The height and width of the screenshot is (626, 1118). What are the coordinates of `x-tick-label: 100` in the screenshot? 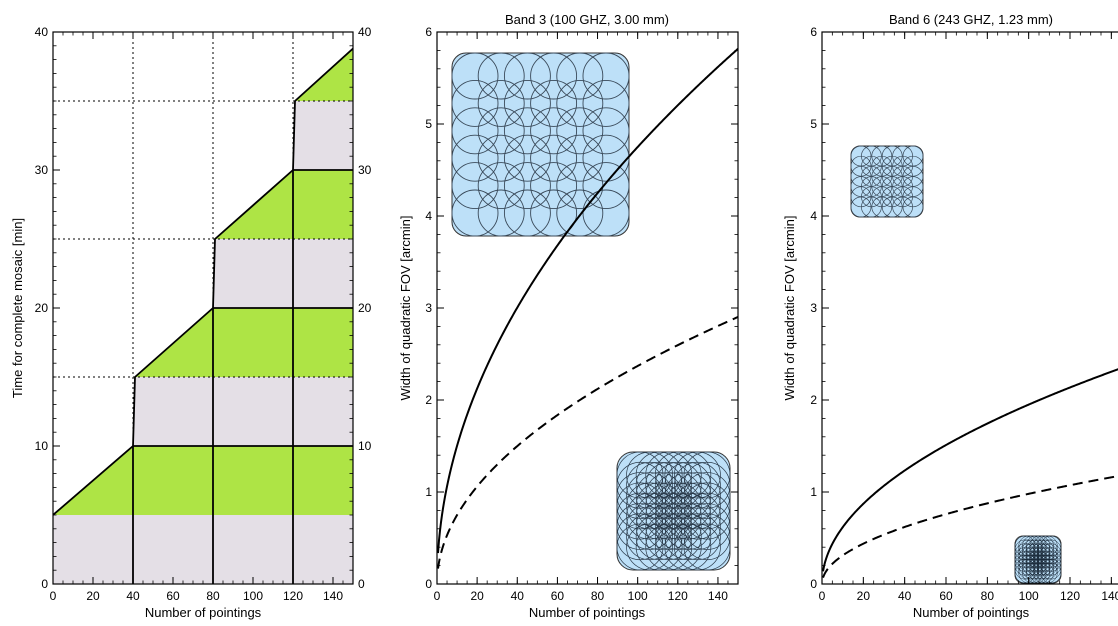 It's located at (1029, 596).